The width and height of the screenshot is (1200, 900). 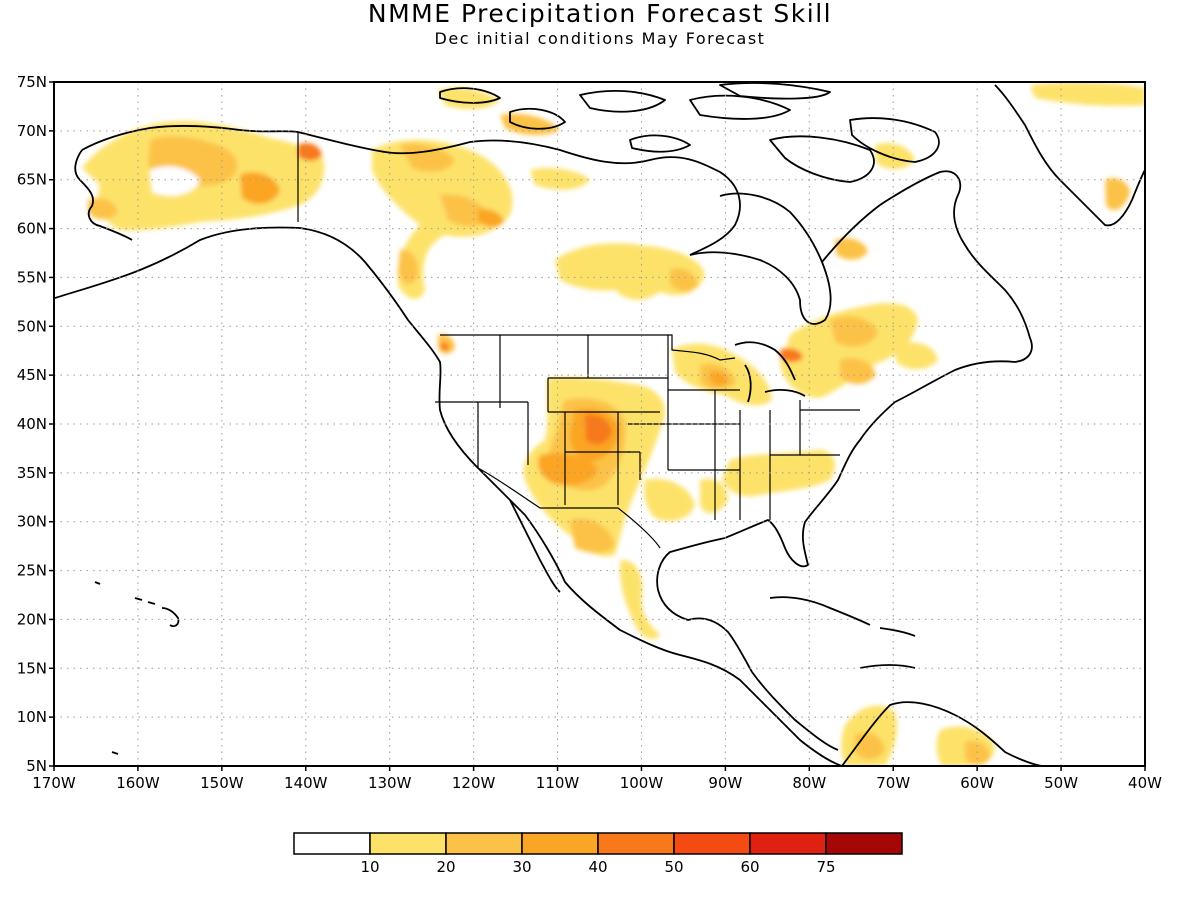 I want to click on lat-tick-label: 55N, so click(x=32, y=277).